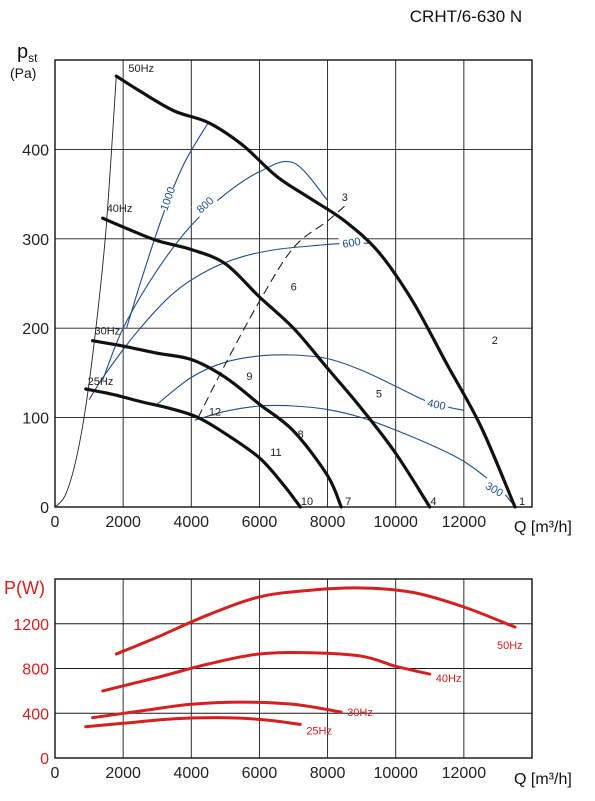 This screenshot has height=801, width=595. Describe the element at coordinates (55, 522) in the screenshot. I see `main-xtick-0: 0` at that location.